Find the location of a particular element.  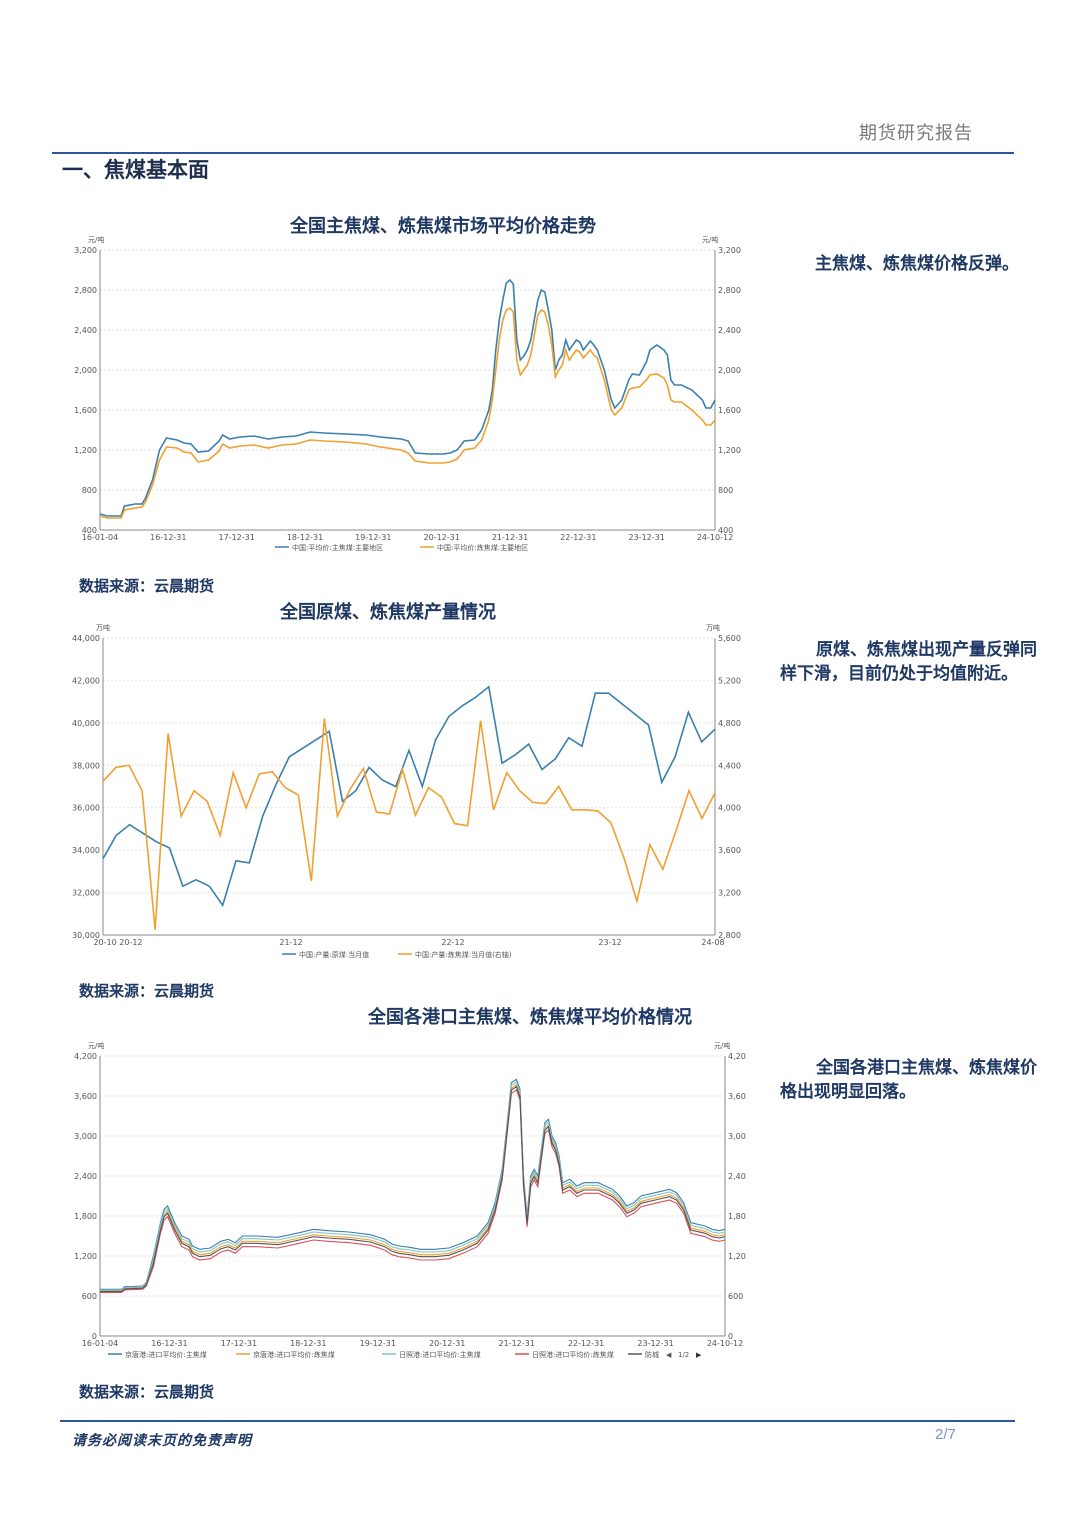

legend-label: 中国:平均价:主焦煤:主要地区 is located at coordinates (337, 547).